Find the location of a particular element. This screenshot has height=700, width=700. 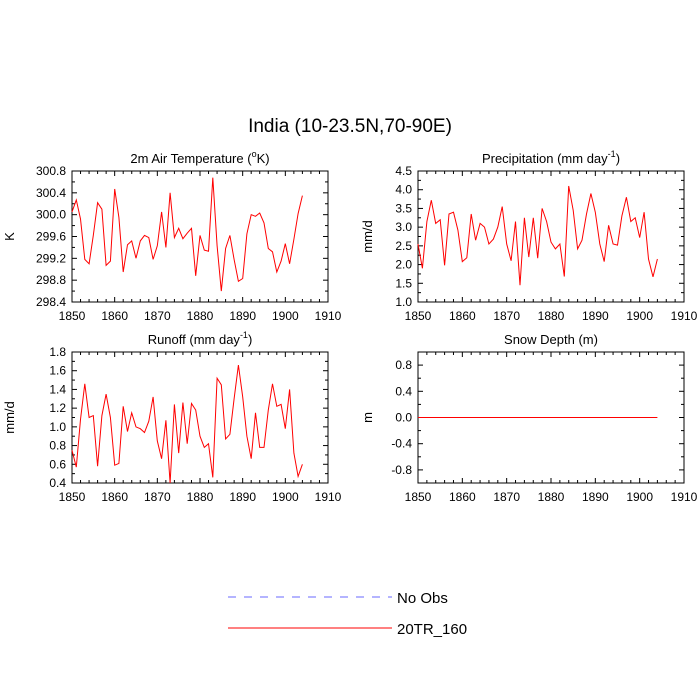

y-tick-label: 4.0 is located at coordinates (403, 190).